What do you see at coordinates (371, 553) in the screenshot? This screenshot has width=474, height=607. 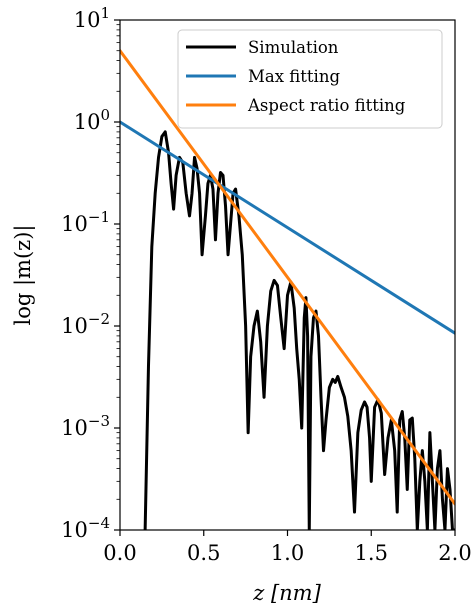 I see `x-tick-label: 1.5` at bounding box center [371, 553].